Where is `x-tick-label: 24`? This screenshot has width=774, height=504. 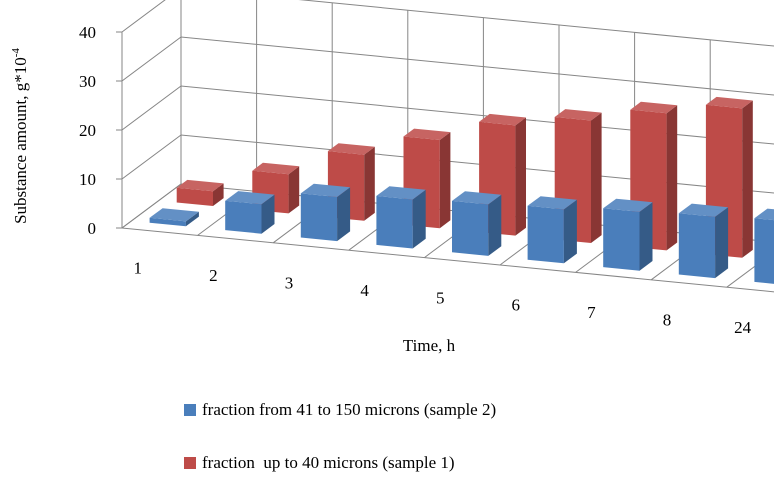
x-tick-label: 24 is located at coordinates (743, 327).